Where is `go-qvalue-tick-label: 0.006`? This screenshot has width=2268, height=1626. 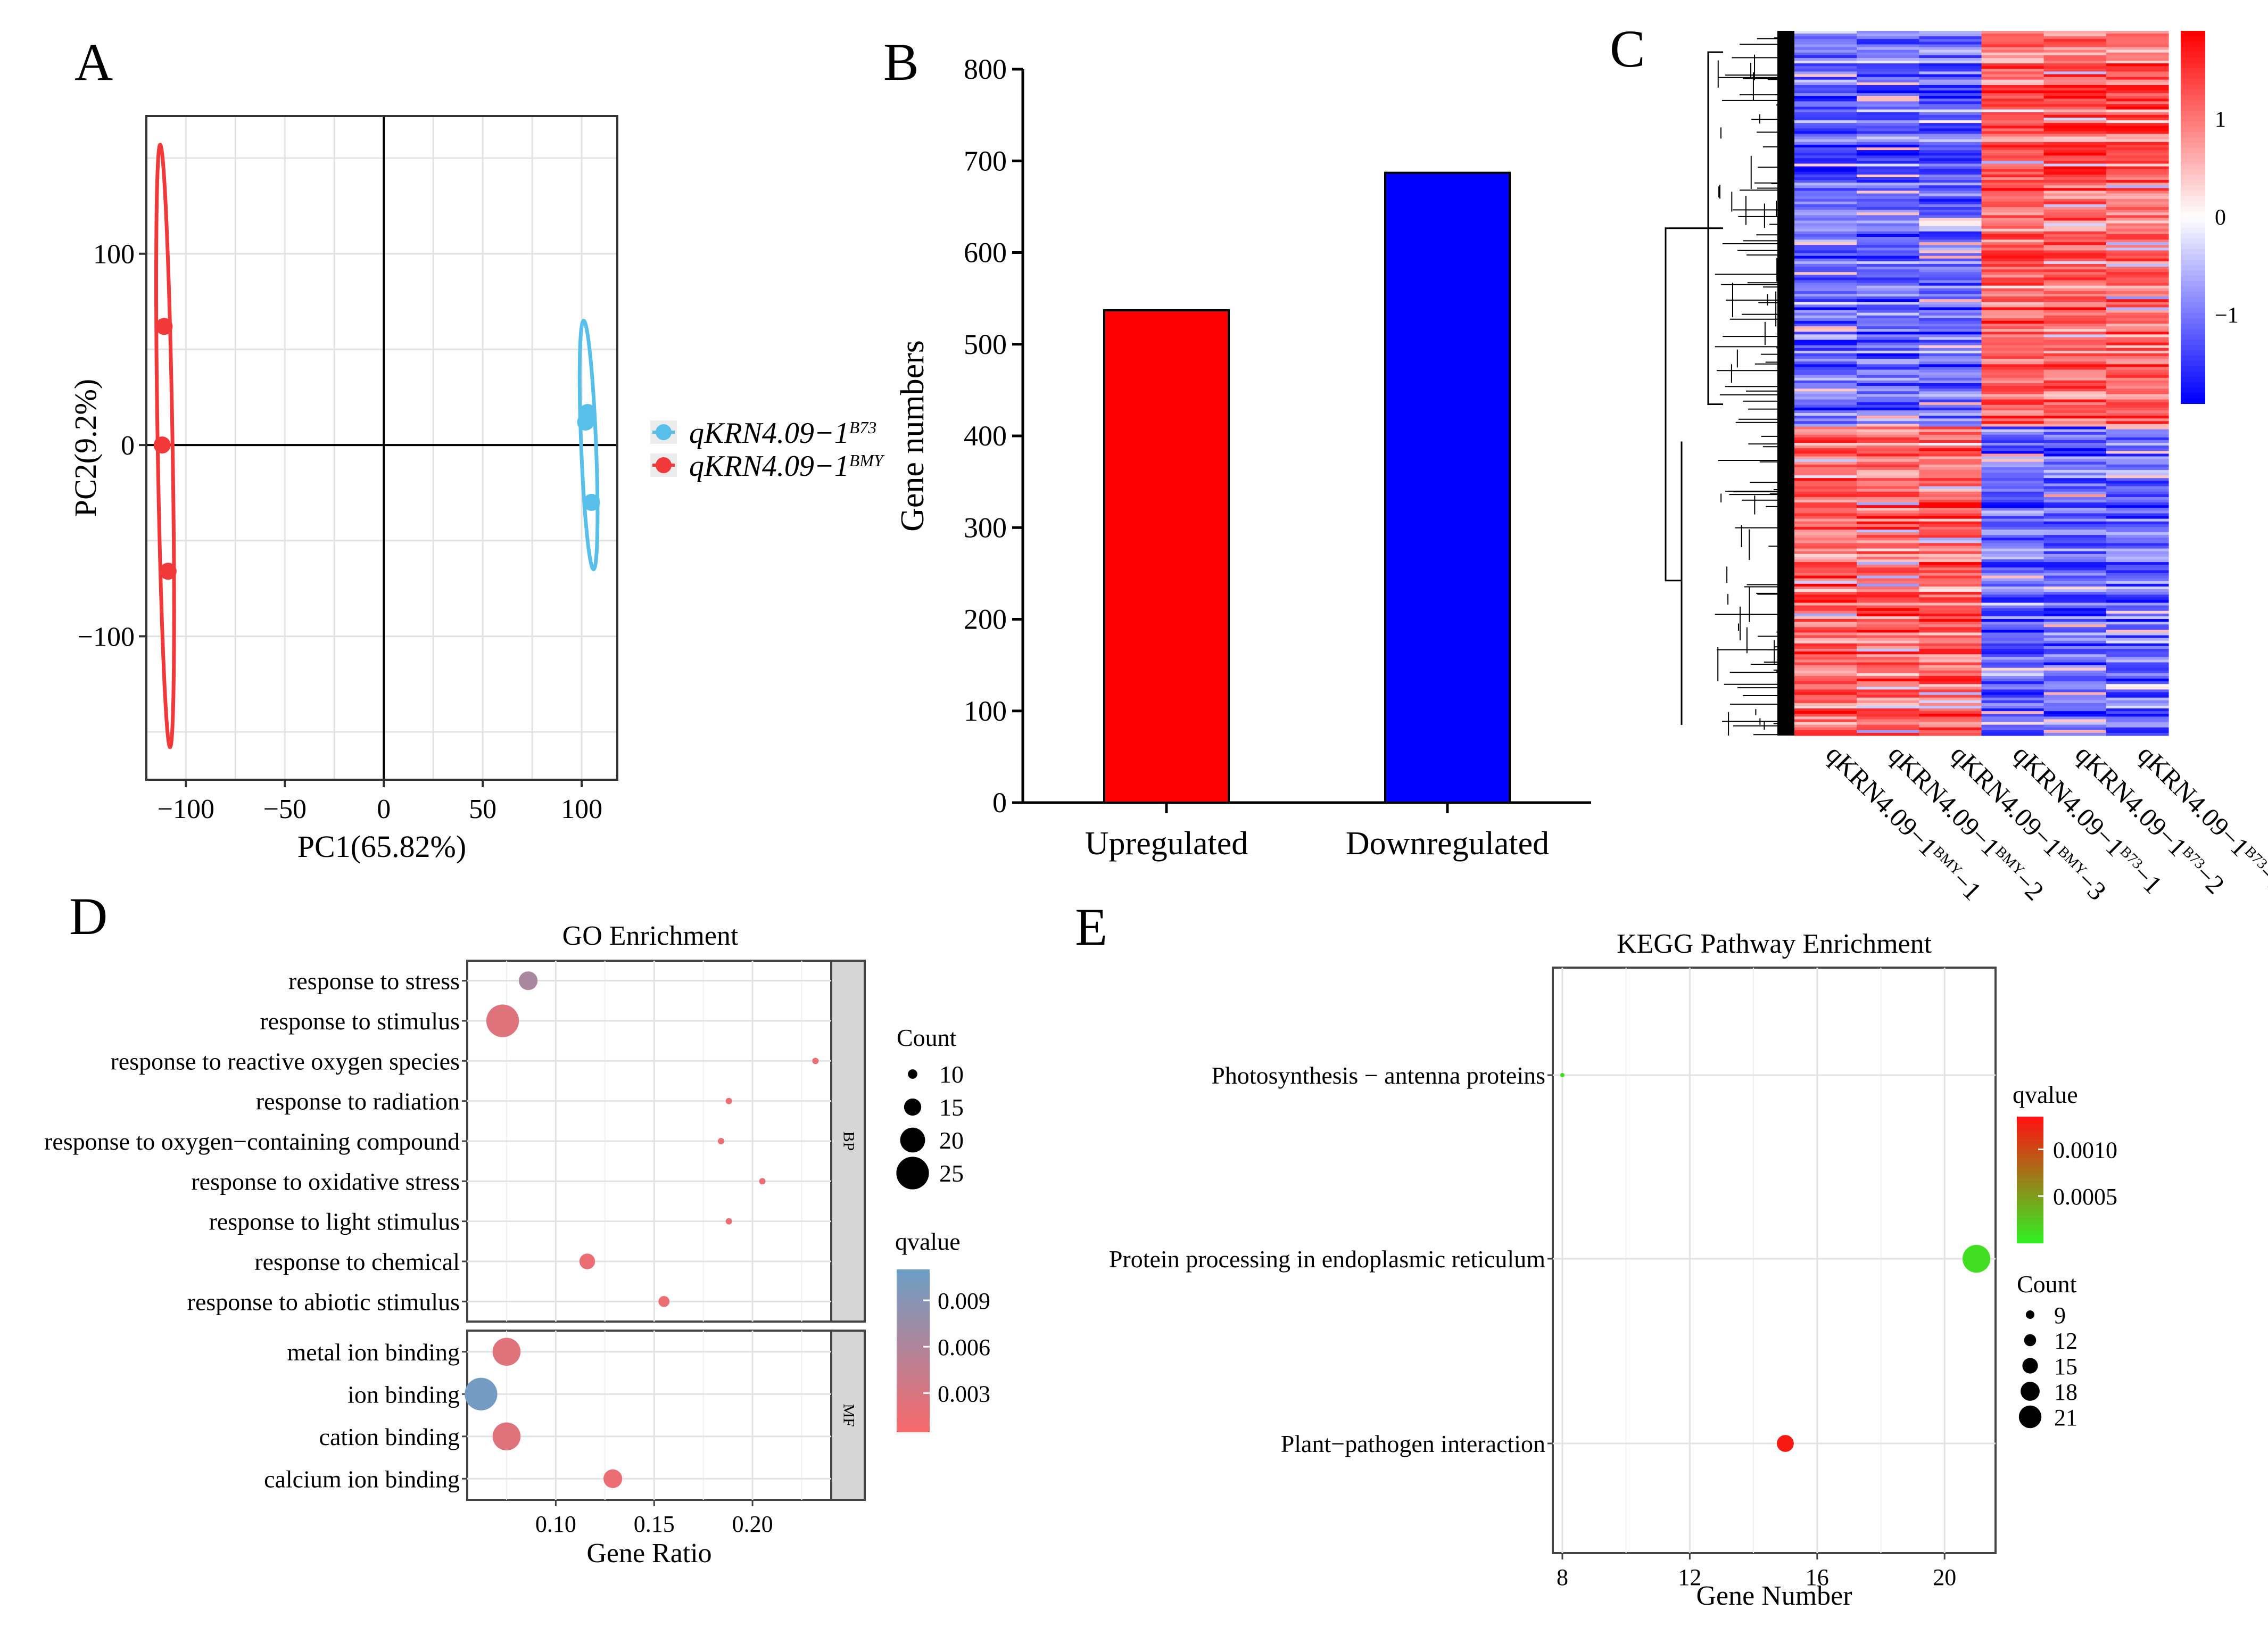
go-qvalue-tick-label: 0.006 is located at coordinates (964, 1347).